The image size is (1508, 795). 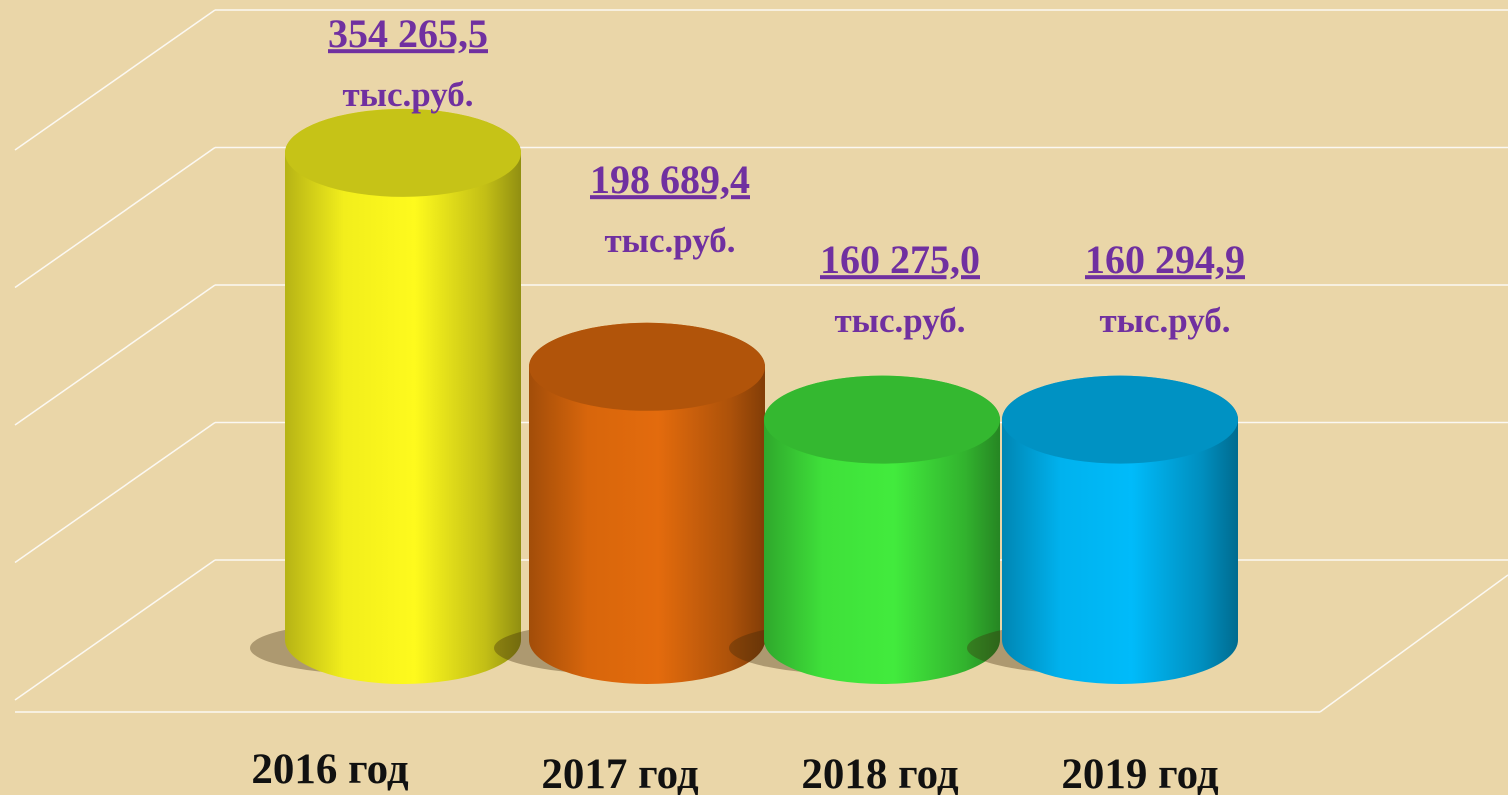 What do you see at coordinates (1165, 259) in the screenshot?
I see `value-label: 160 294,9` at bounding box center [1165, 259].